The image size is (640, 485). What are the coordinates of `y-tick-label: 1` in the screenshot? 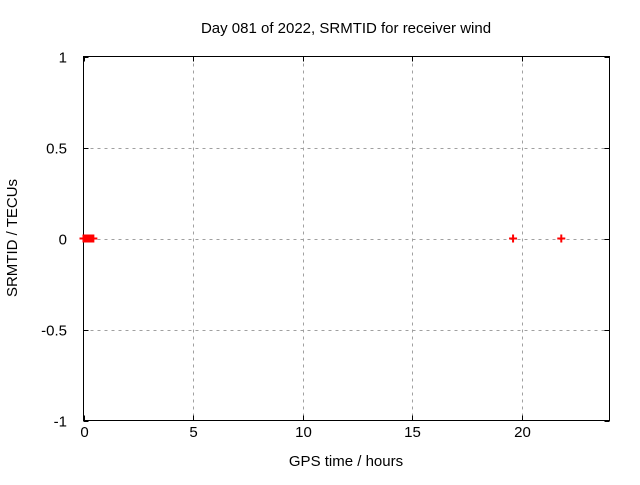 It's located at (63, 58).